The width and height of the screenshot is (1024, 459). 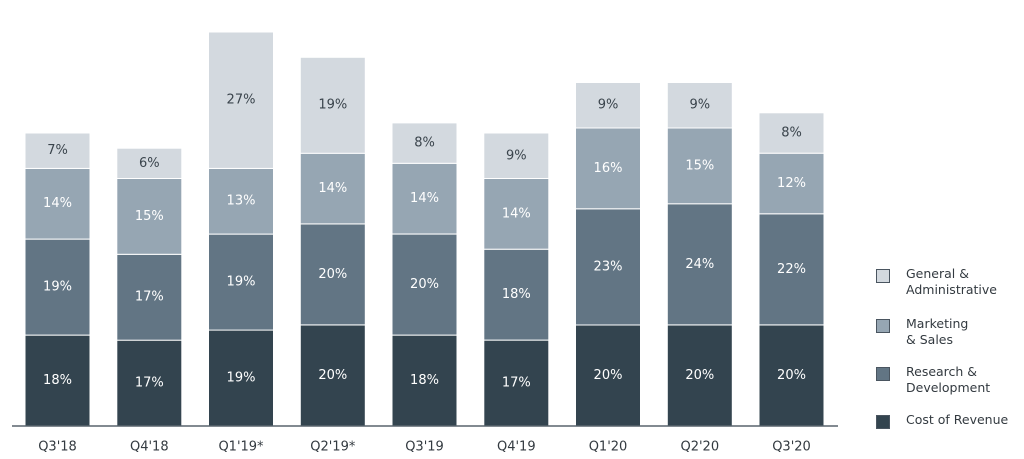 What do you see at coordinates (333, 447) in the screenshot?
I see `x-tick-label: Q2'19*` at bounding box center [333, 447].